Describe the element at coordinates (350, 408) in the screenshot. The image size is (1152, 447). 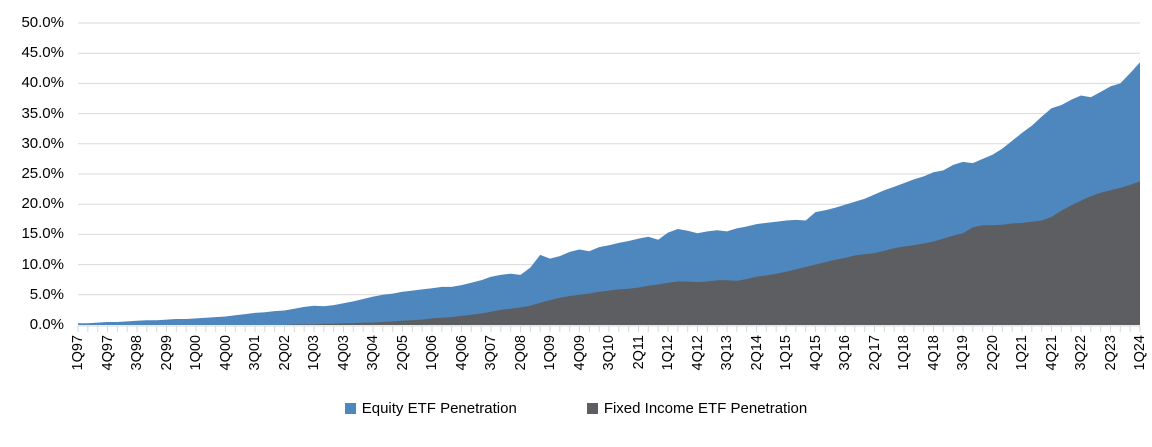
I see `equity-legend-swatch-icon` at that location.